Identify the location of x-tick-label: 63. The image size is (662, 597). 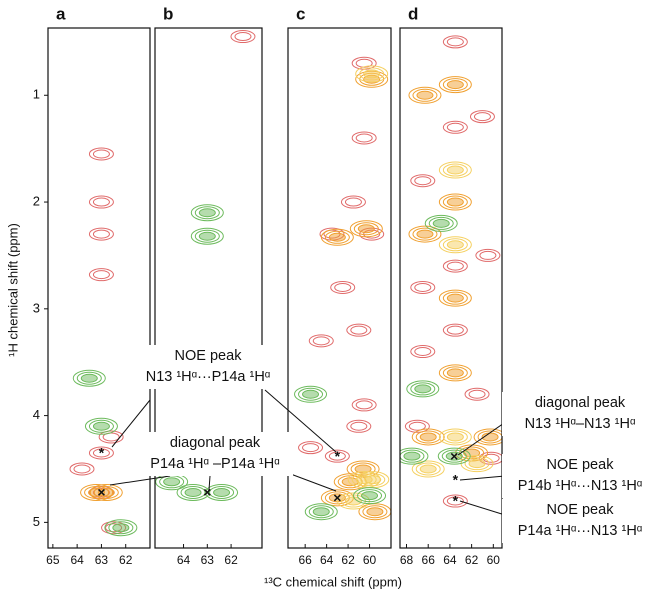
(208, 560).